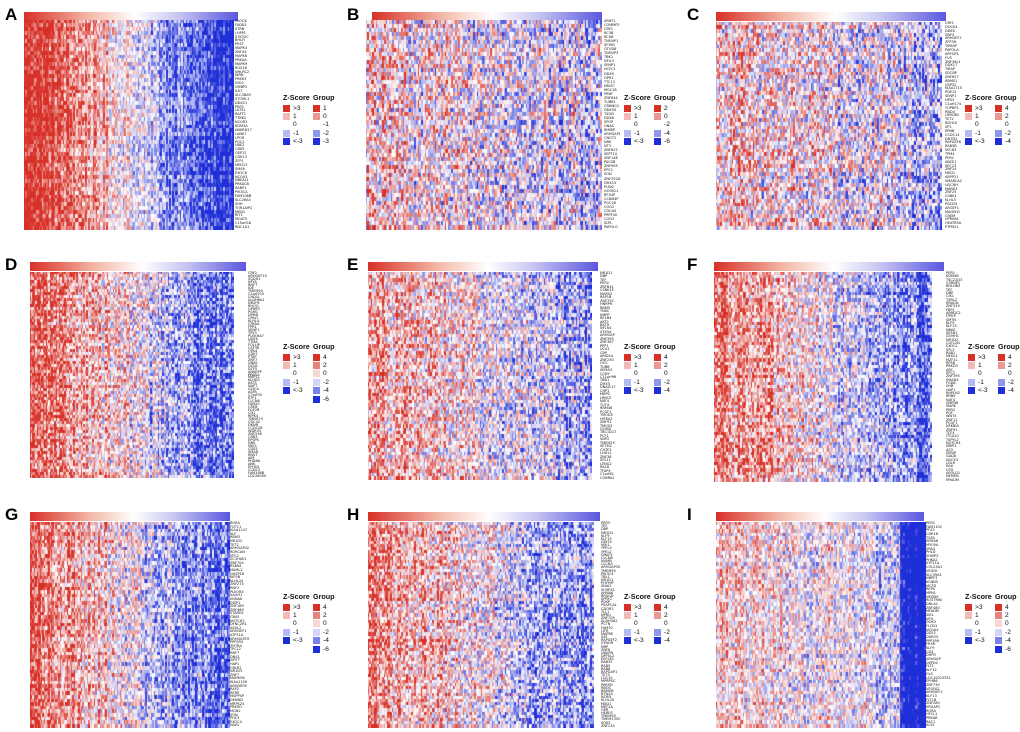  I want to click on gene-label: KLHL4, so click(254, 320).